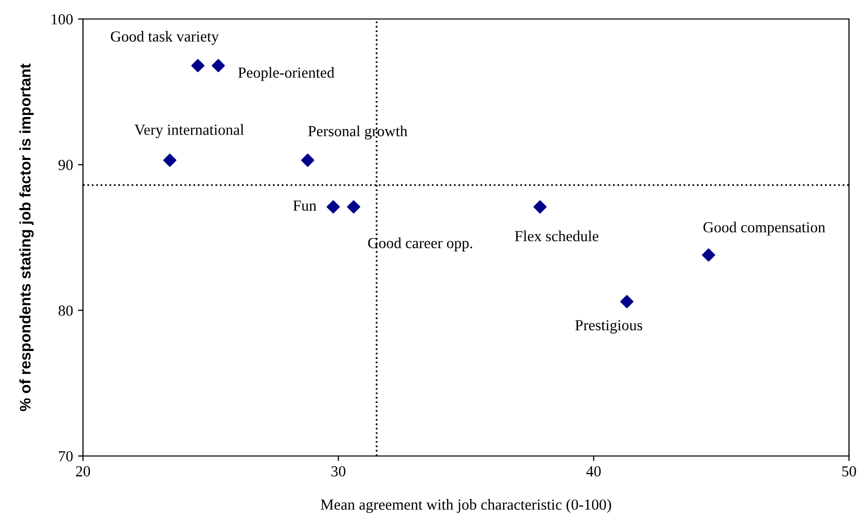 Image resolution: width=866 pixels, height=525 pixels. What do you see at coordinates (593, 471) in the screenshot?
I see `x-tick-label: 40` at bounding box center [593, 471].